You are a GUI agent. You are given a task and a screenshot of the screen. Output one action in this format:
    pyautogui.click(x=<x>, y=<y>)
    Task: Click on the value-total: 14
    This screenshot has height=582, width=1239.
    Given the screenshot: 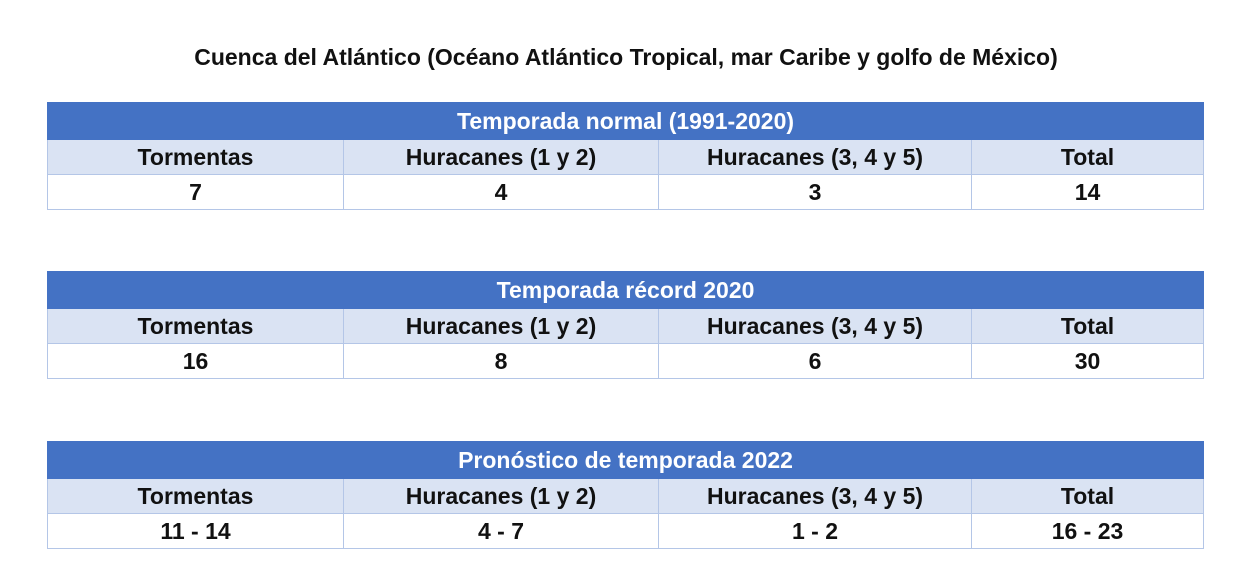 What is the action you would take?
    pyautogui.click(x=1087, y=192)
    